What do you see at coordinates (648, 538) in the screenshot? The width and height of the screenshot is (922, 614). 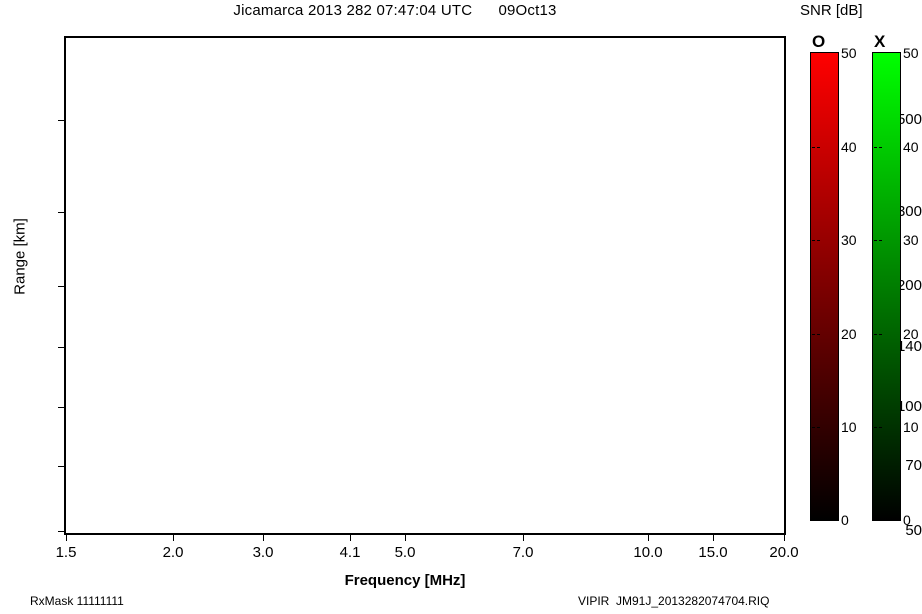 I see `xtick-10.0` at bounding box center [648, 538].